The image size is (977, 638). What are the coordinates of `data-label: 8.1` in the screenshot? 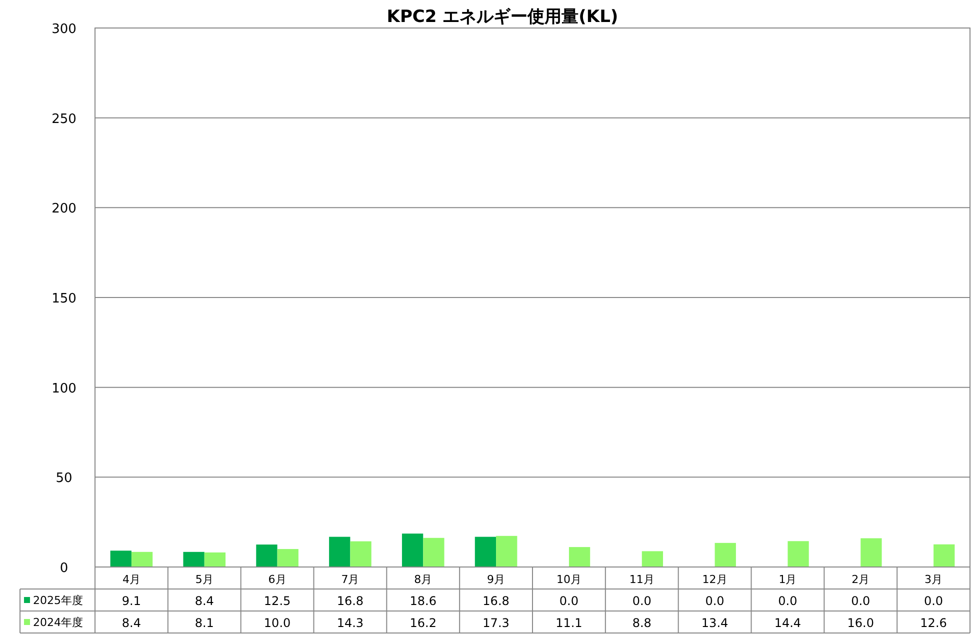 It's located at (204, 623).